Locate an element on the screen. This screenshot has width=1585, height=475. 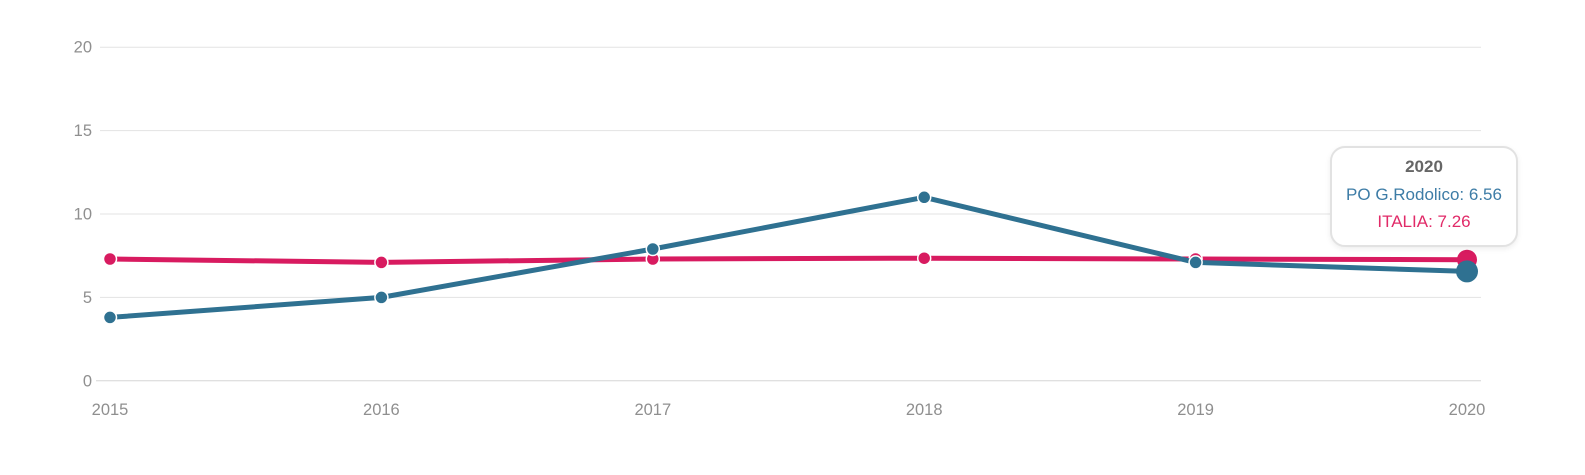
y-axis-label-10: 10 is located at coordinates (83, 215).